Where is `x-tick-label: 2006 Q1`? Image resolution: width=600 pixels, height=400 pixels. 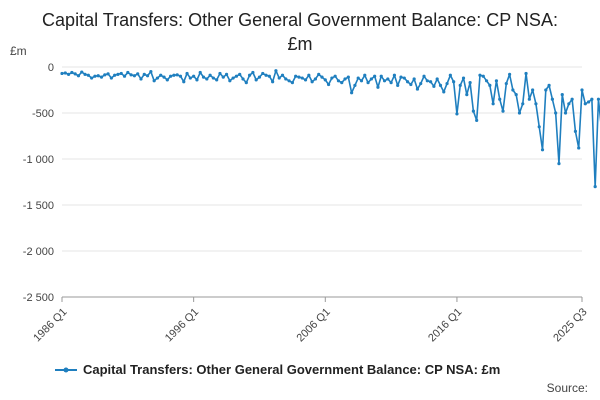
x-tick-label: 2006 Q1 is located at coordinates (314, 325).